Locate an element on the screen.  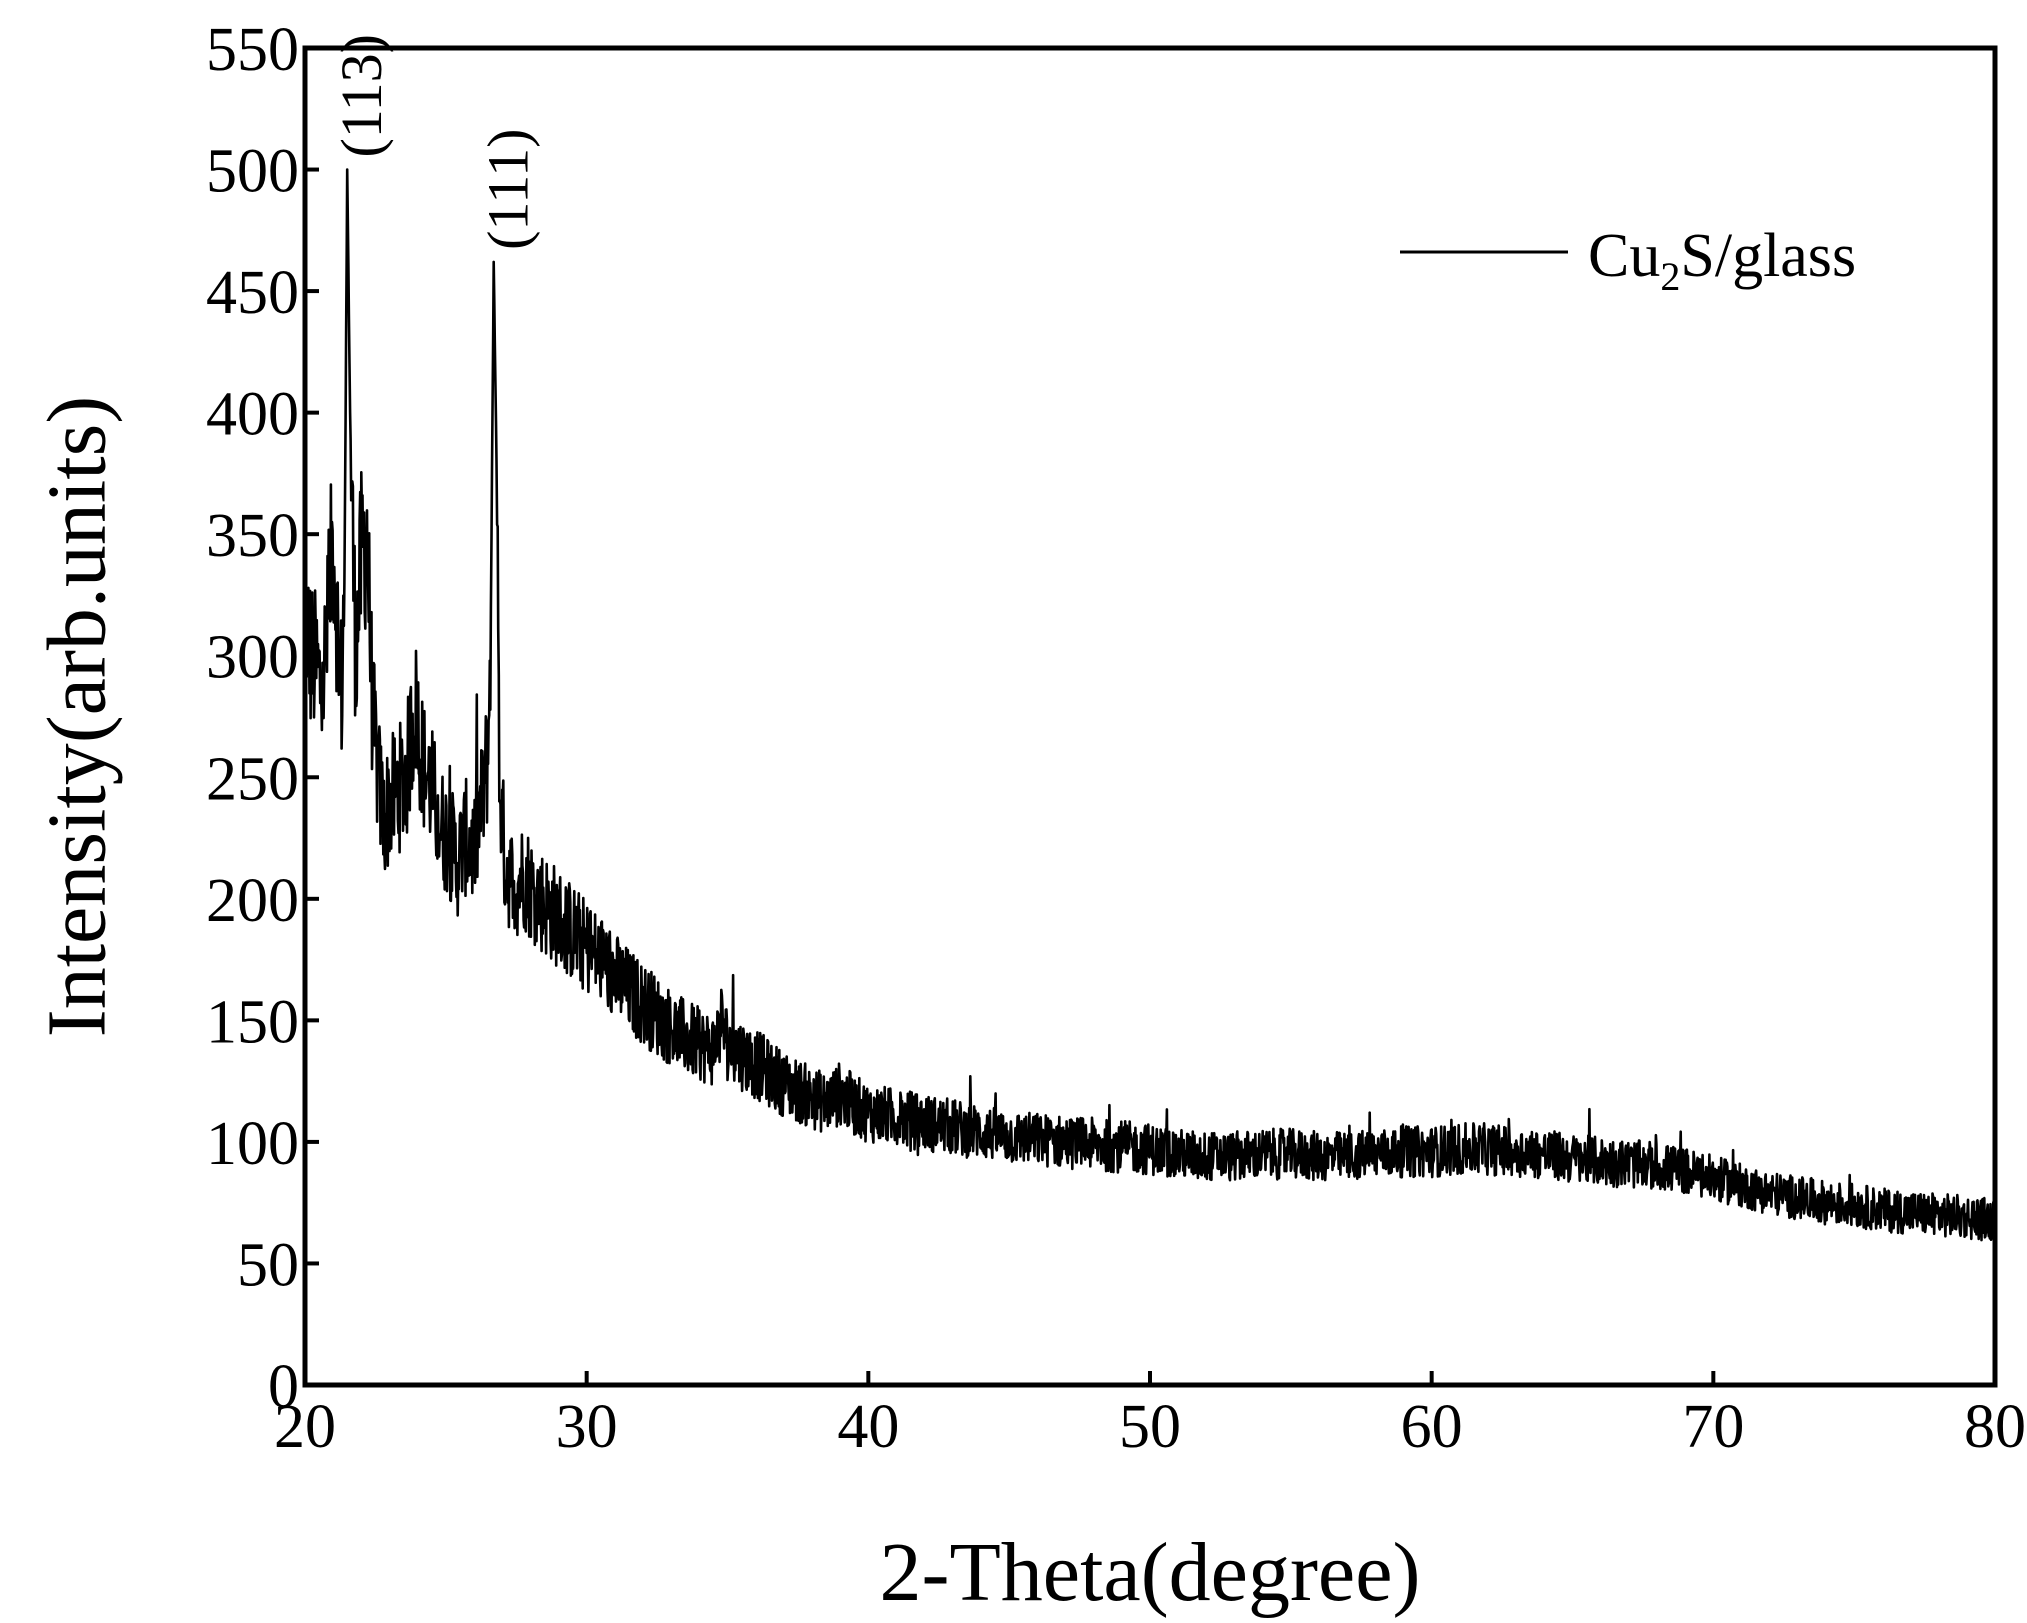
y-tick-label: 500 is located at coordinates (252, 172).